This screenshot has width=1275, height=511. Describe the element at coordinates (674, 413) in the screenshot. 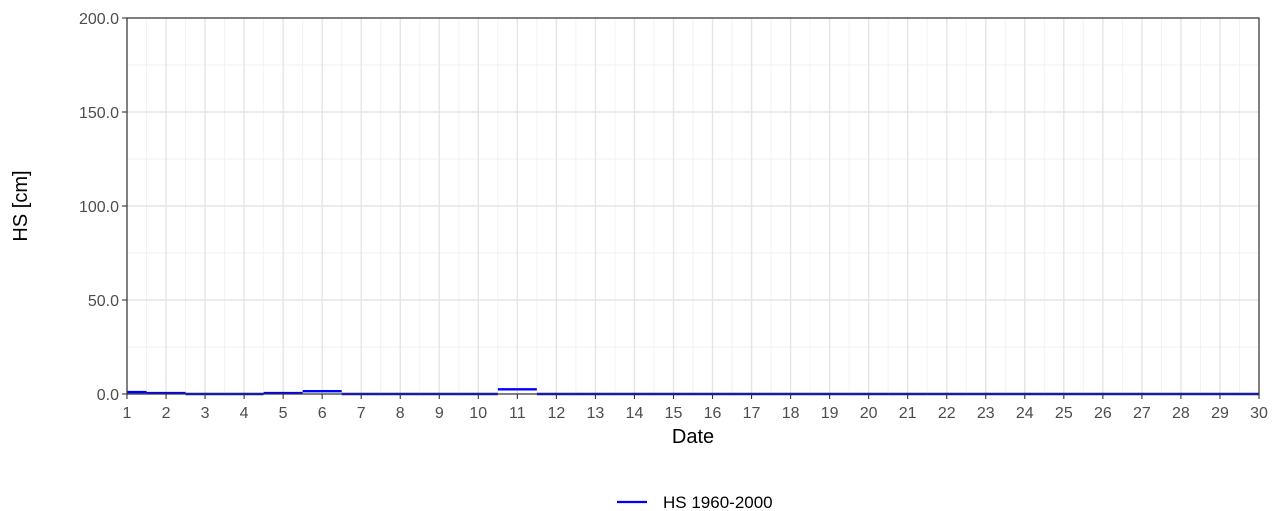

I see `x-tick-label: 15` at that location.